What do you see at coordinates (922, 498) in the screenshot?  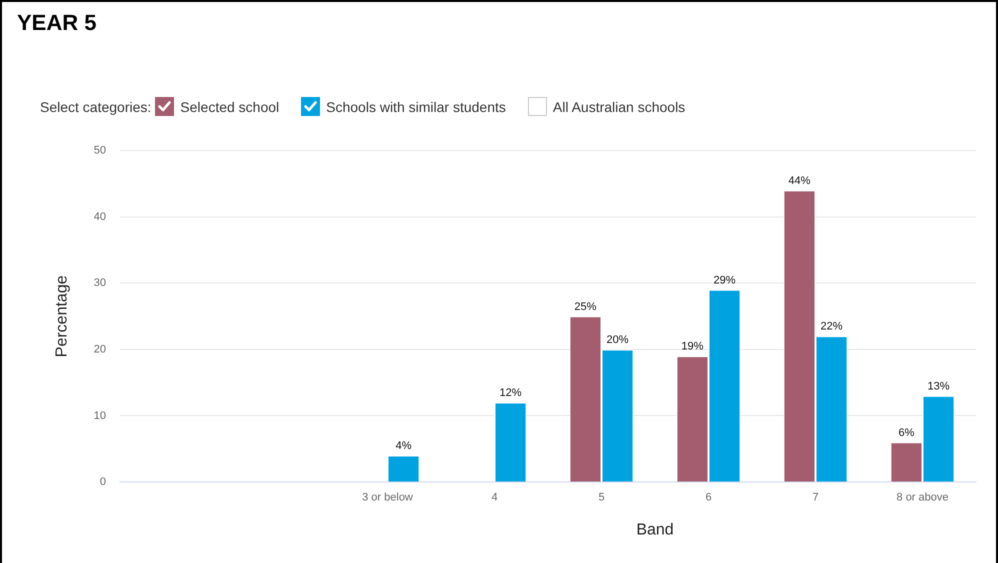 I see `x-tick-label: 8 or above` at bounding box center [922, 498].